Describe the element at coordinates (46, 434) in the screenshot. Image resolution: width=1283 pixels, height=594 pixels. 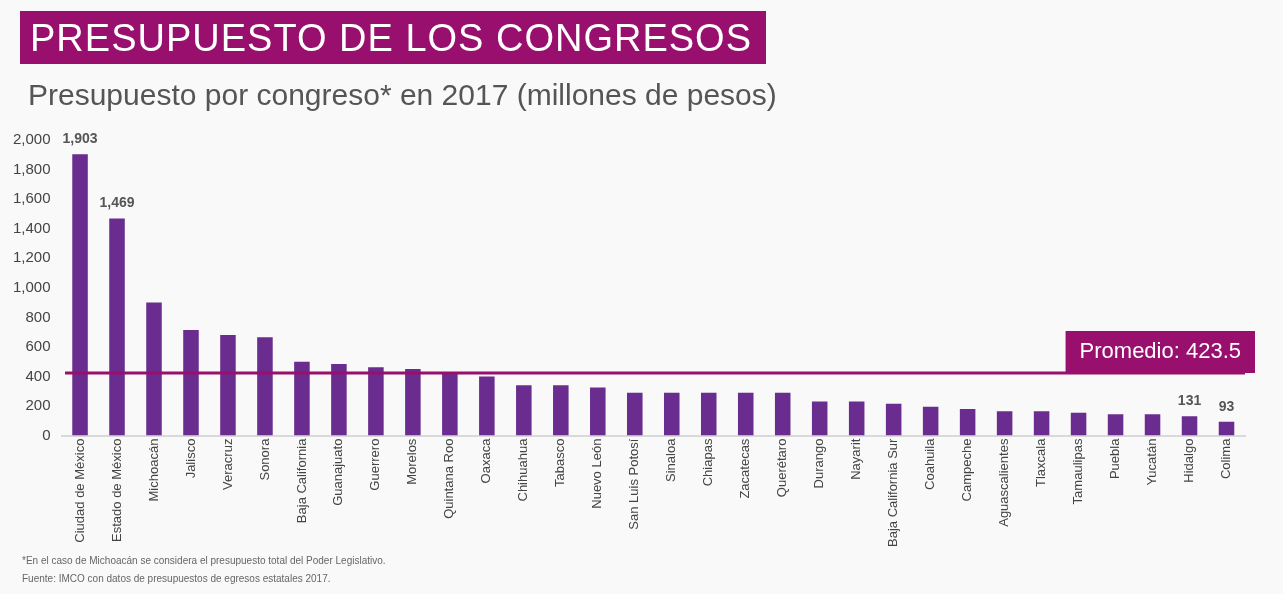
I see `y-tick-label: 0` at that location.